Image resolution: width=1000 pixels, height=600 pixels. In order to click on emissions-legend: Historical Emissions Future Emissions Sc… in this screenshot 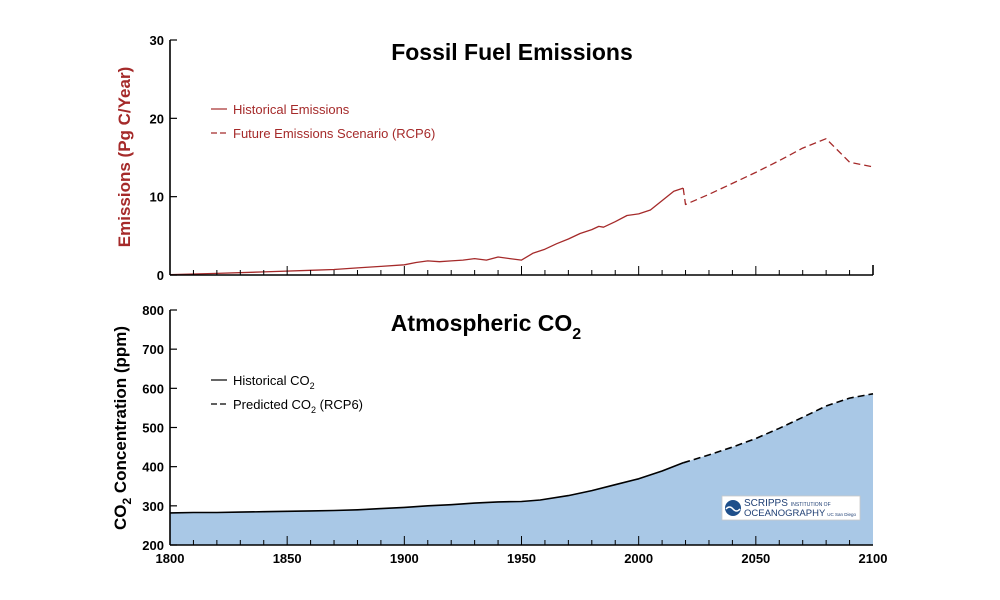, I will do `click(323, 121)`.